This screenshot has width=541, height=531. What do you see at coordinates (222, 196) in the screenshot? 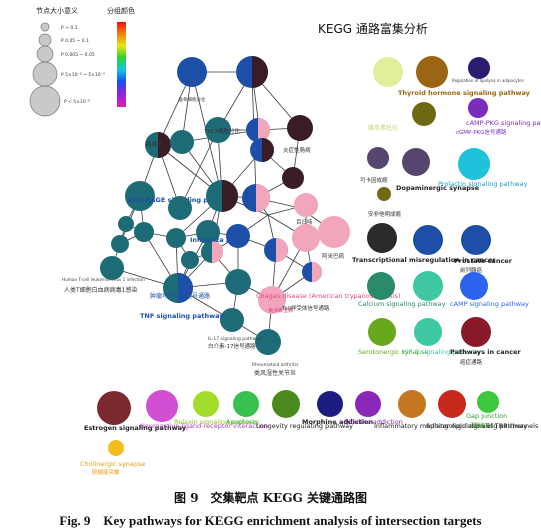
I see `node-influenza-a` at bounding box center [222, 196].